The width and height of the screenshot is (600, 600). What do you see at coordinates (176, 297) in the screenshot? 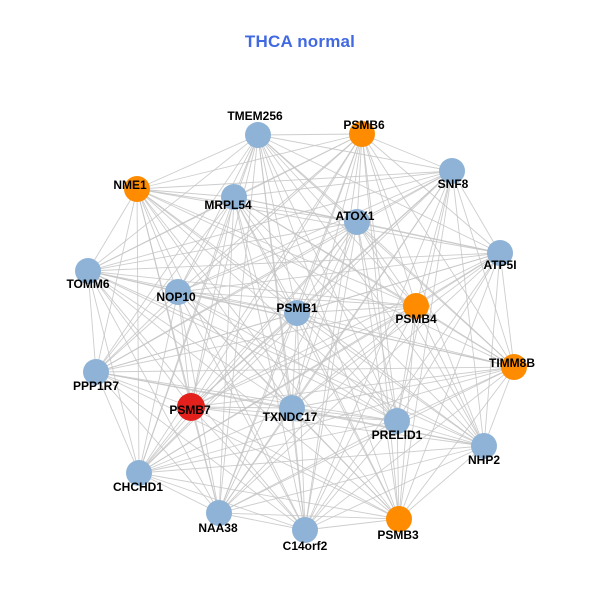
I see `graph-node-label-NOP10: NOP10` at bounding box center [176, 297].